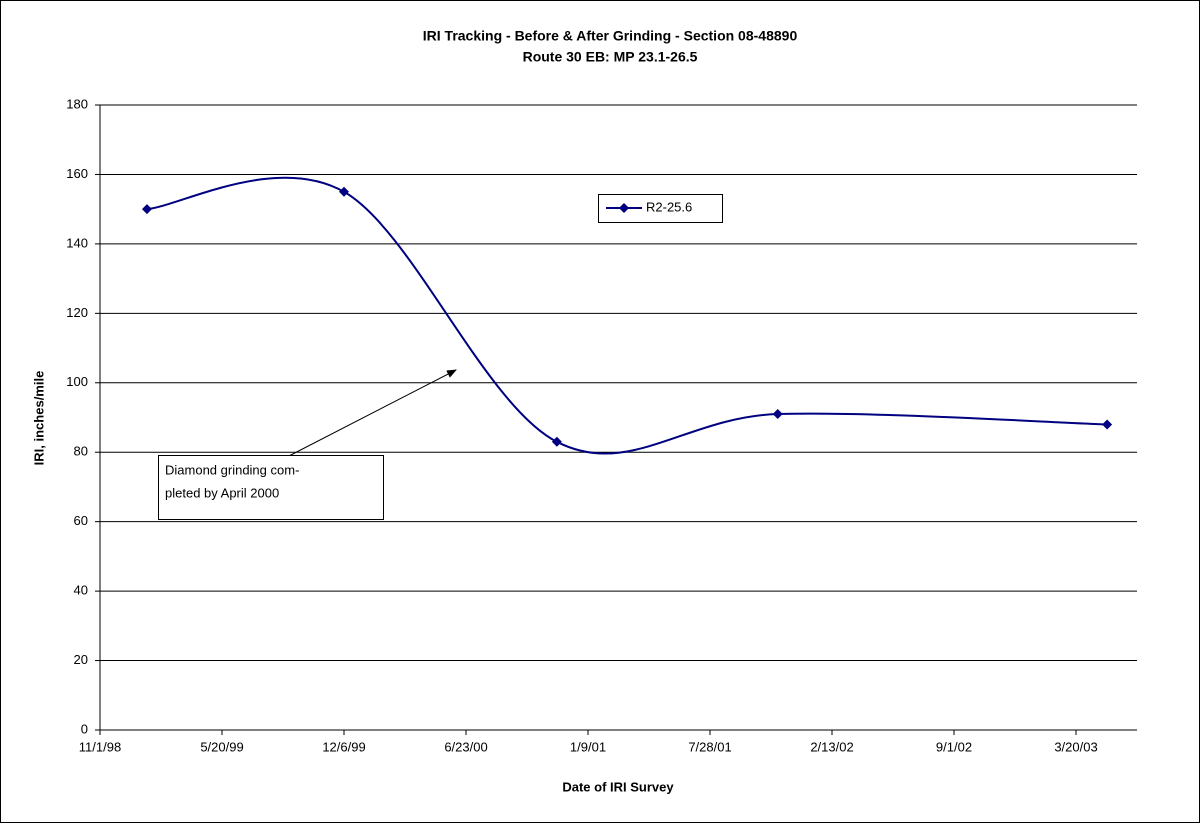 Image resolution: width=1201 pixels, height=824 pixels. Describe the element at coordinates (222, 492) in the screenshot. I see `annotation-line: pleted by April 2000` at that location.